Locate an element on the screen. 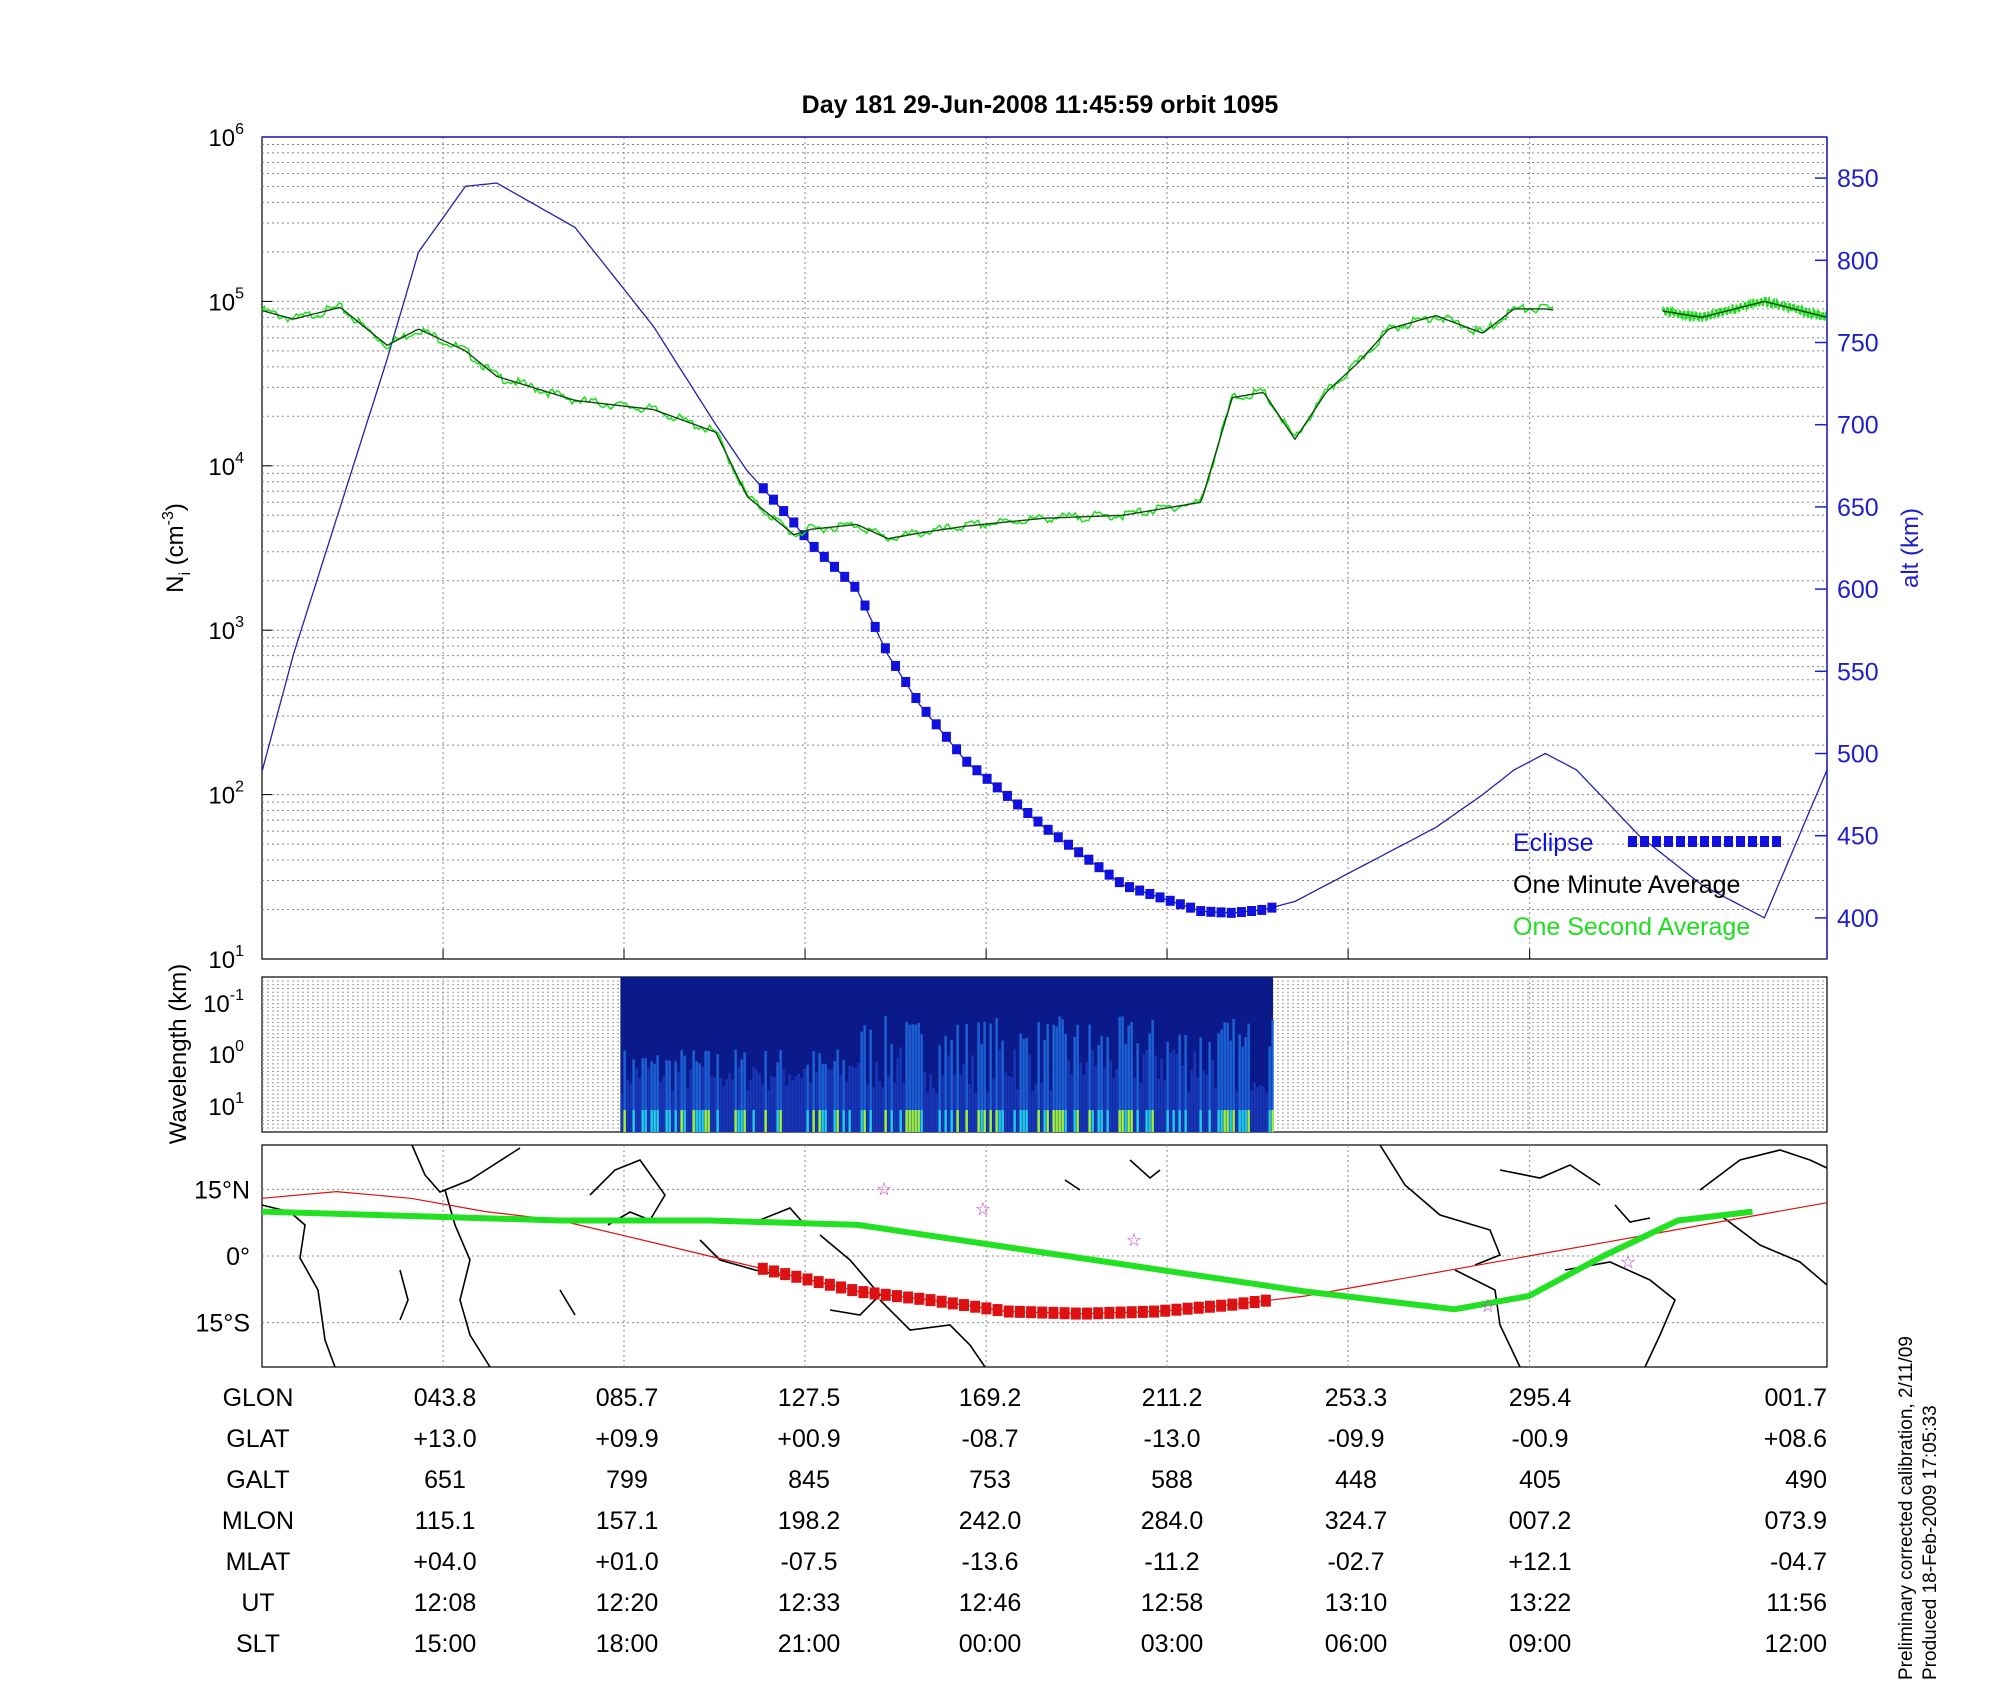 This screenshot has height=1700, width=2000. table-cell: 405 is located at coordinates (1540, 1480).